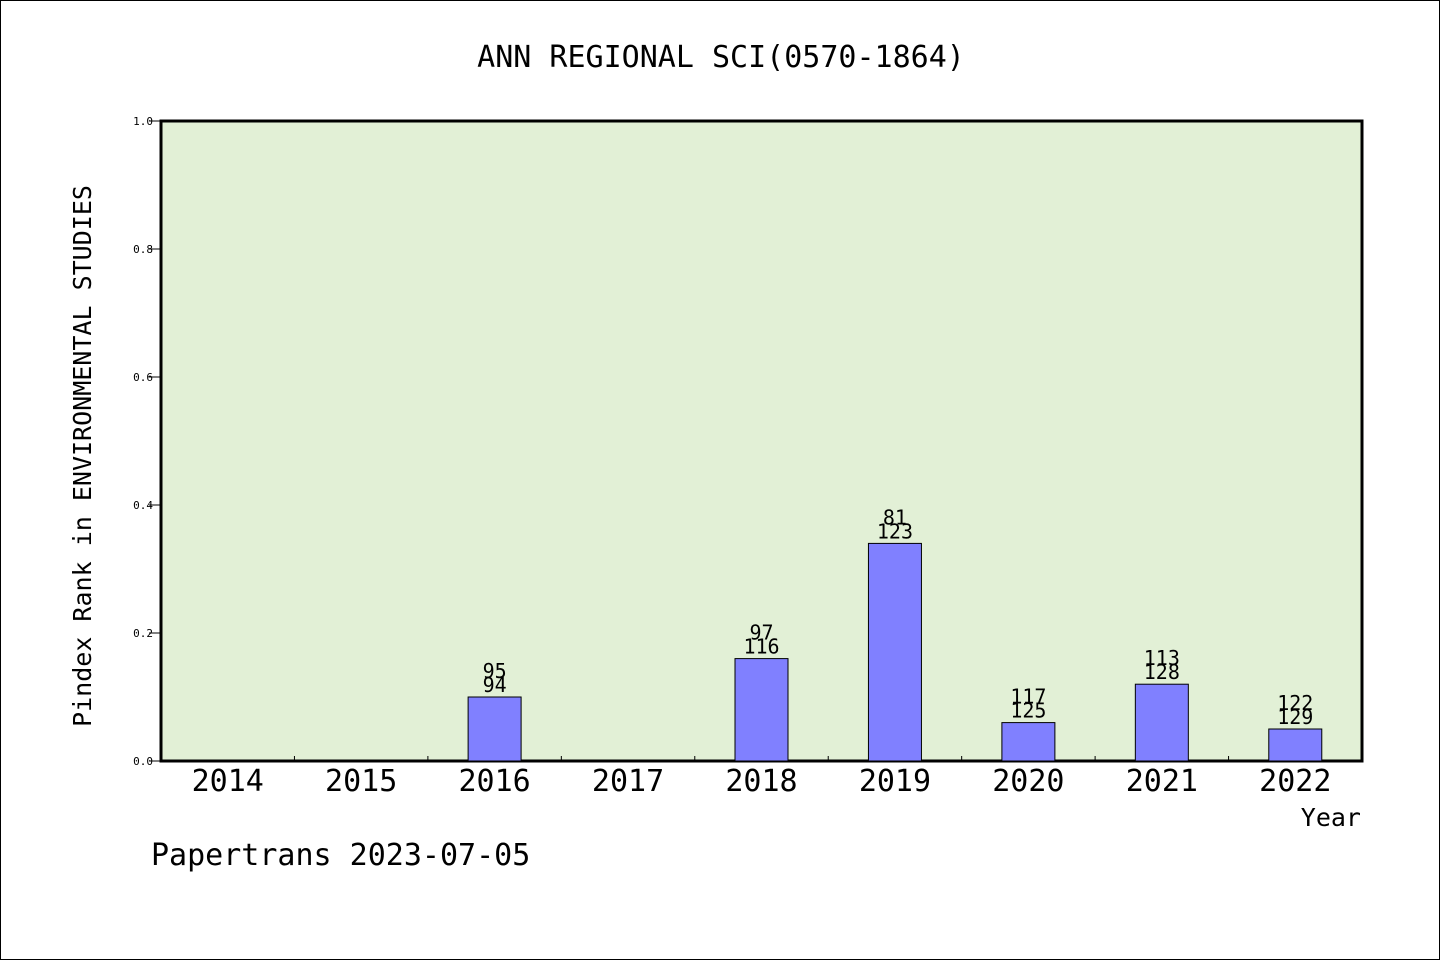  Describe the element at coordinates (361, 781) in the screenshot. I see `x-tick-label: 2015` at that location.